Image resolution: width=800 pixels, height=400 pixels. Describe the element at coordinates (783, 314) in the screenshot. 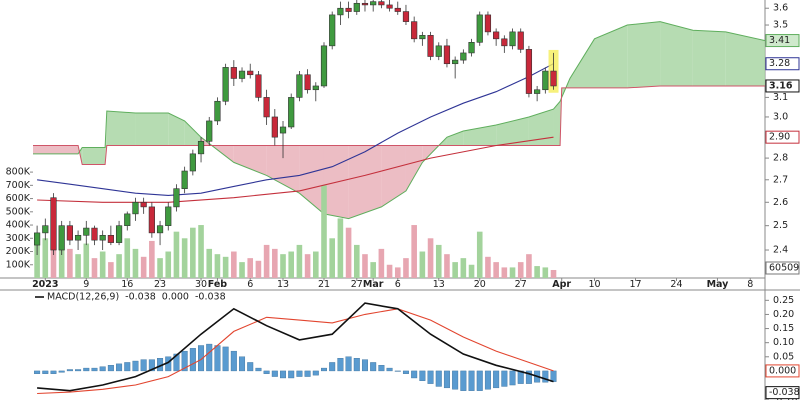

I see `y-tick-label: 0.20` at that location.